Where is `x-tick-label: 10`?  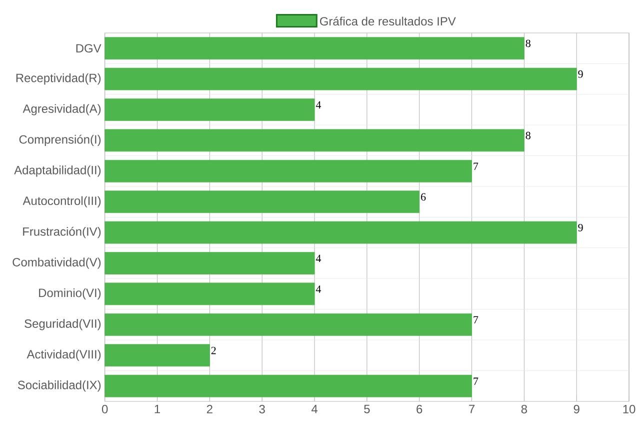
x-tick-label: 10 is located at coordinates (629, 409).